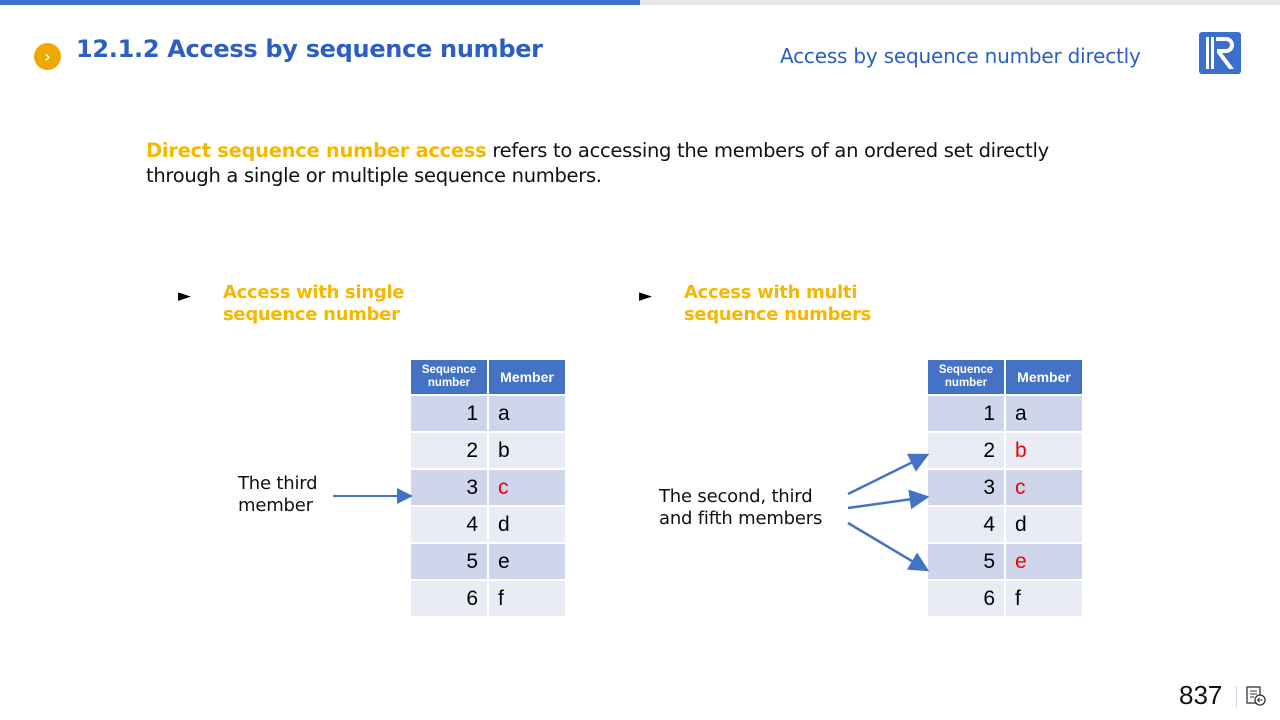 The image size is (1280, 720). I want to click on page-subtitle: Access by sequence number directly, so click(960, 56).